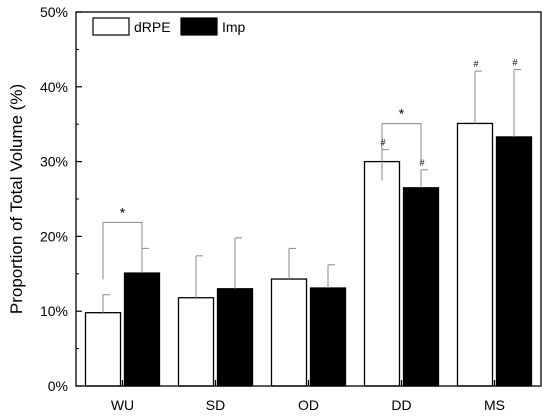  Describe the element at coordinates (308, 405) in the screenshot. I see `x-tick-label-od: OD` at that location.